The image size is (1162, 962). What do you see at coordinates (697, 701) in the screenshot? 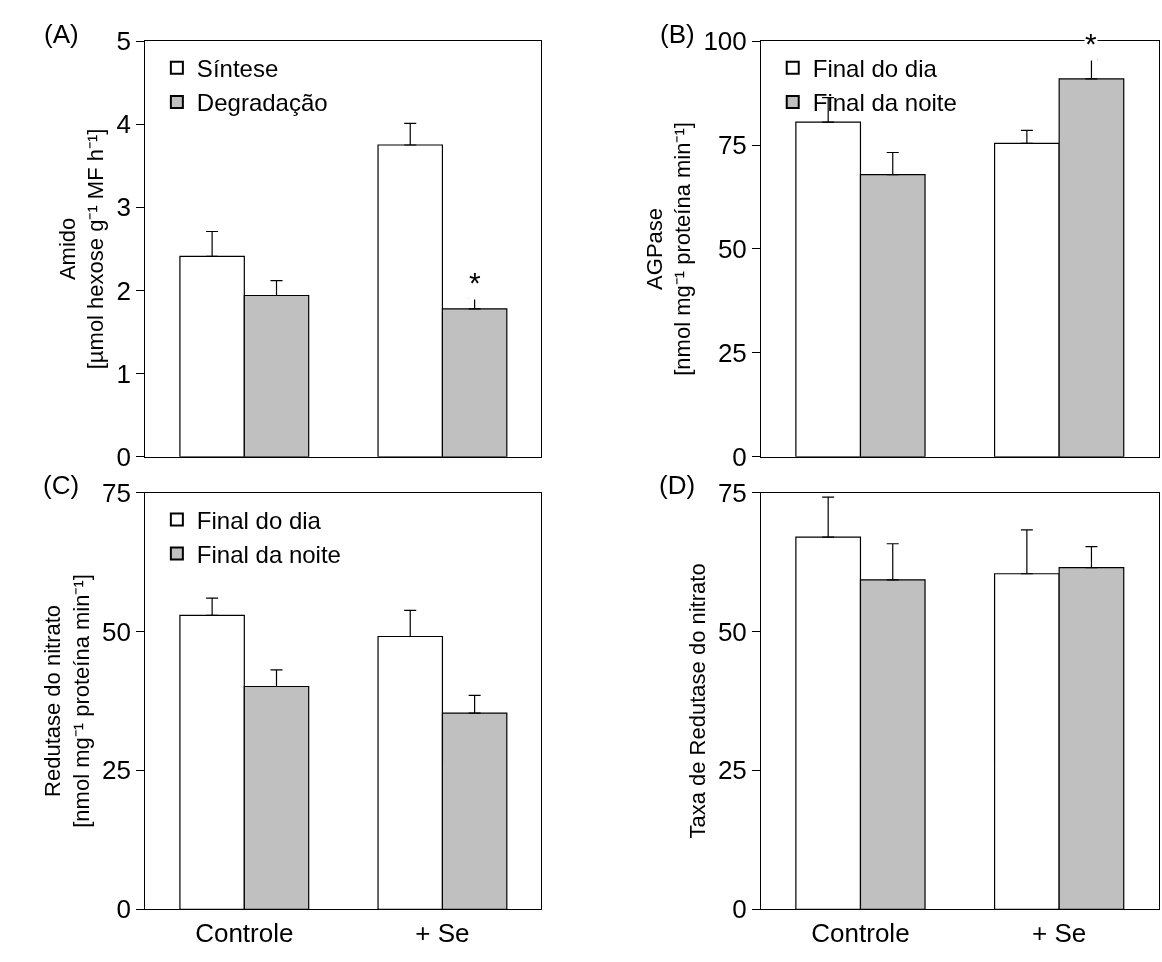
I see `y-axis-title: Taxa de Redutase do nitrato` at bounding box center [697, 701].